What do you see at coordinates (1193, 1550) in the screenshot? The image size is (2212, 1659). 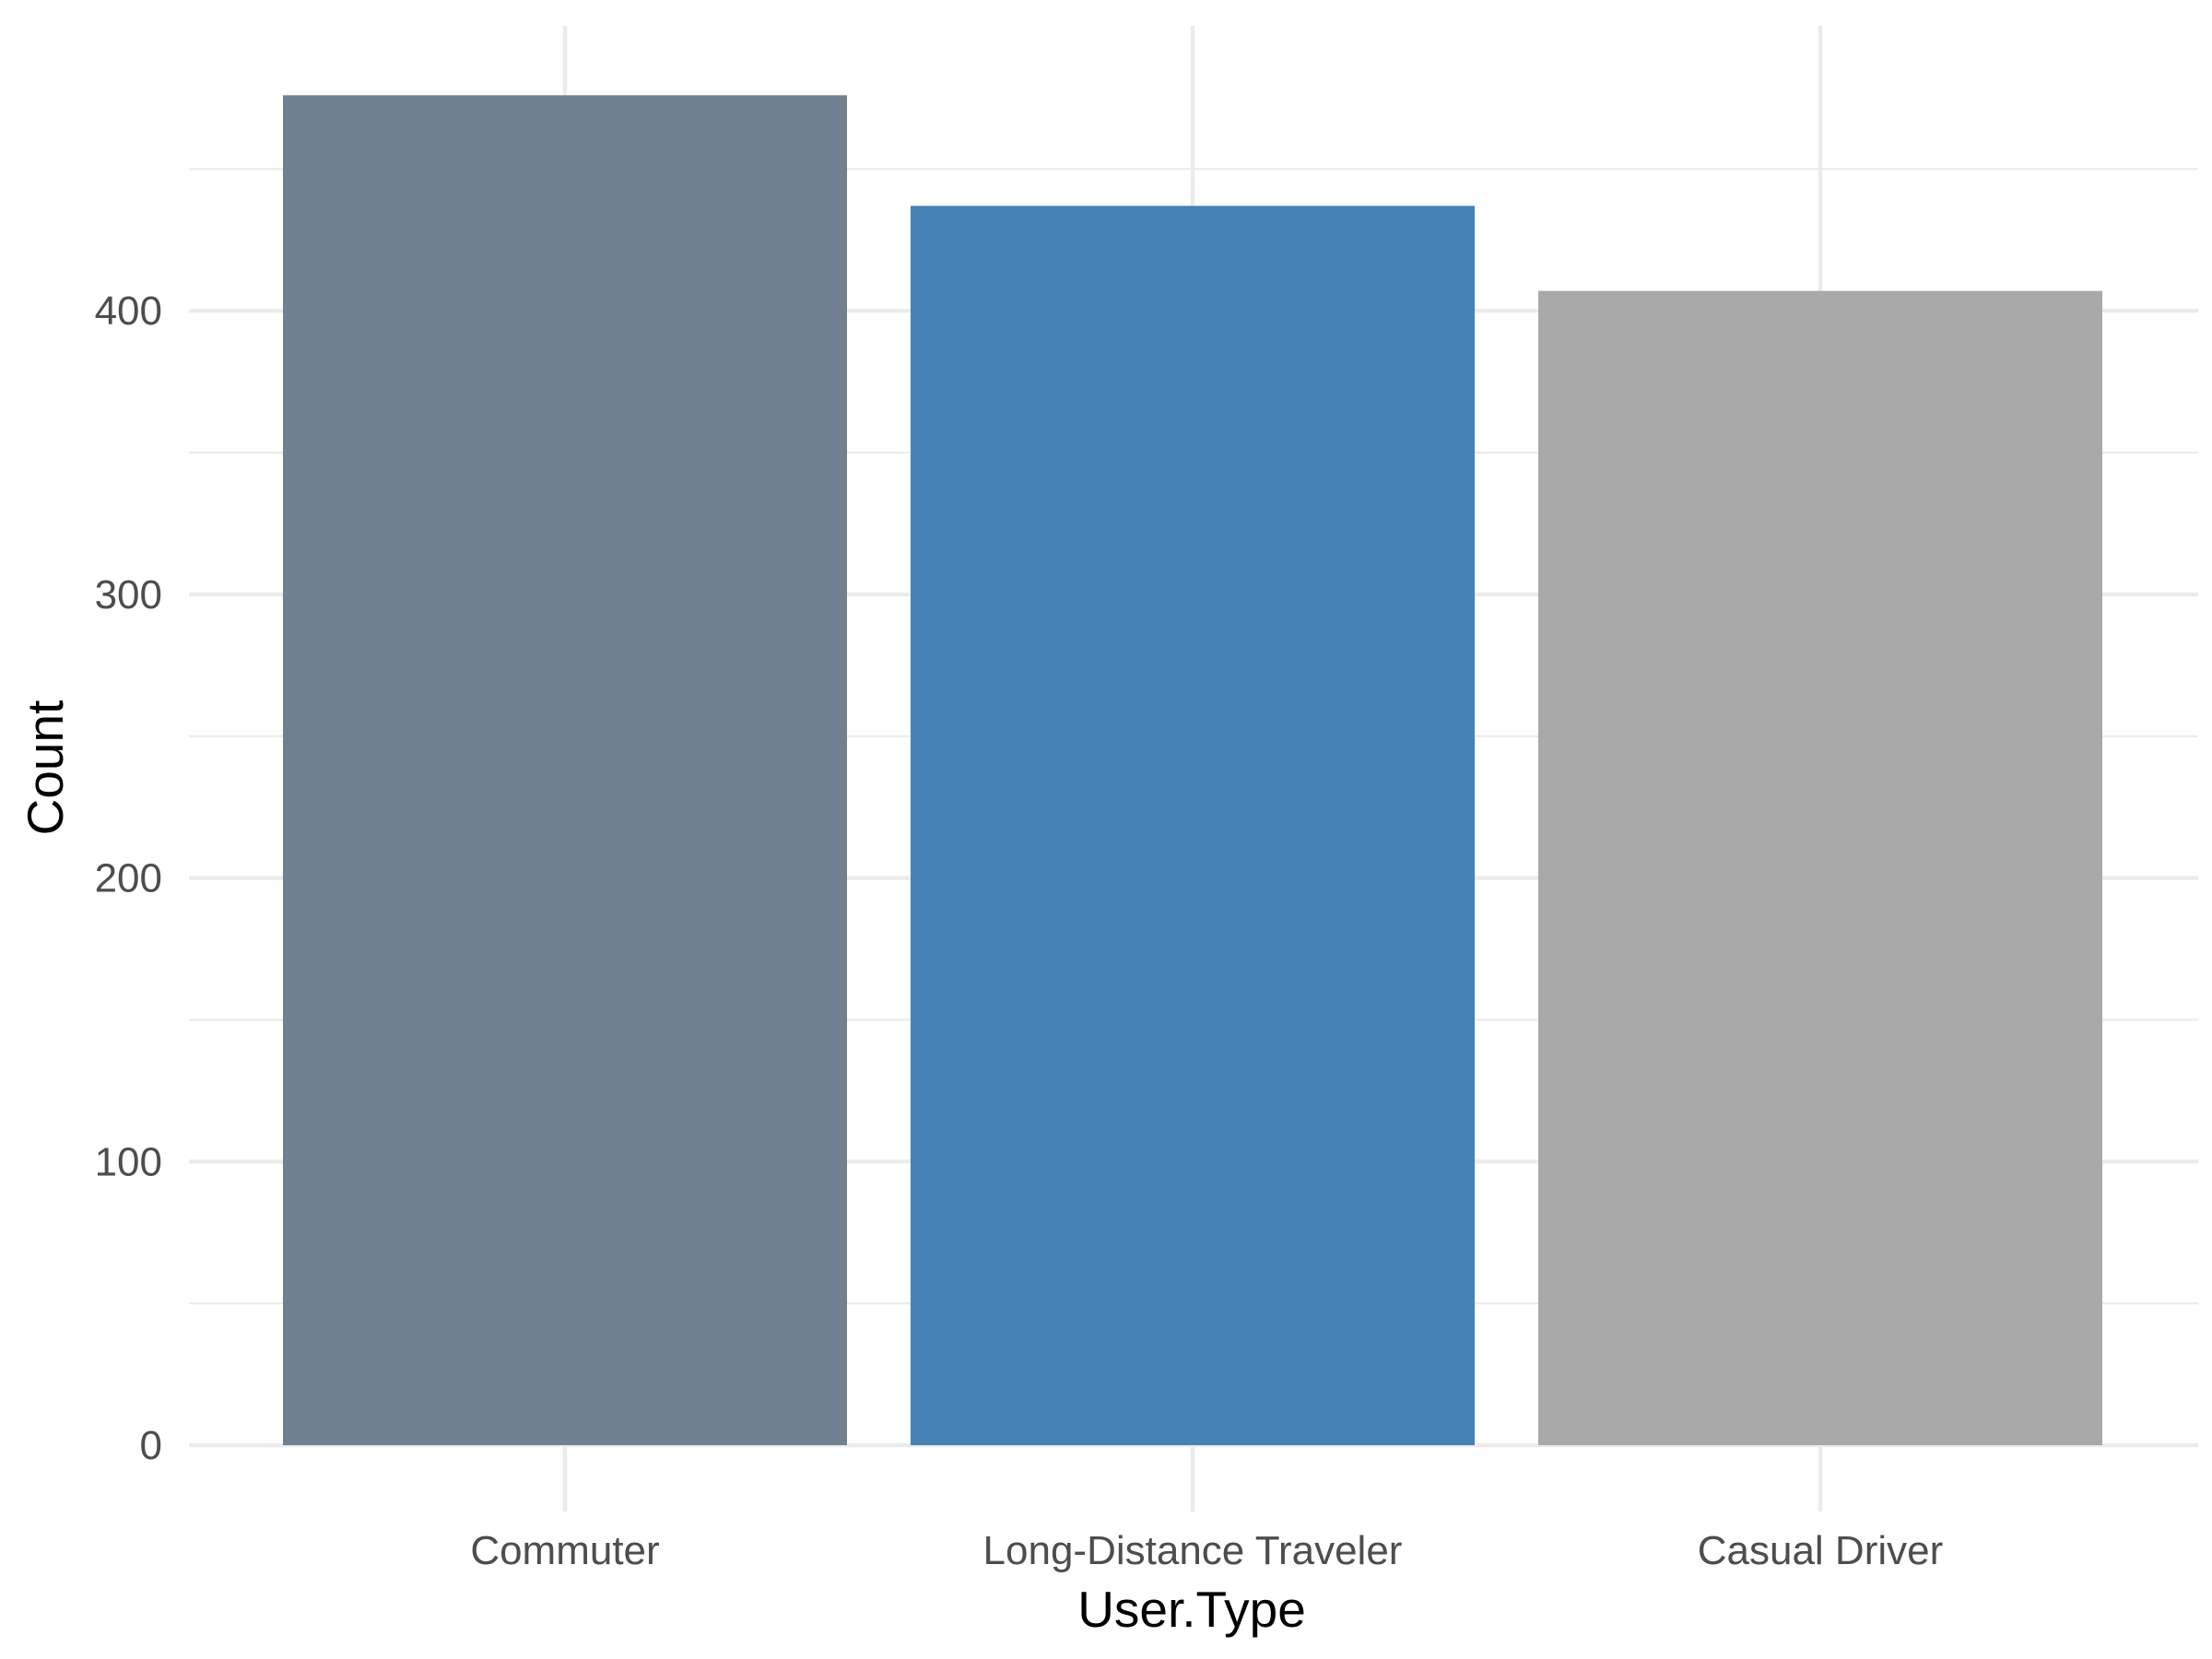 I see `x-tick-label: Long-Distance Traveler` at bounding box center [1193, 1550].